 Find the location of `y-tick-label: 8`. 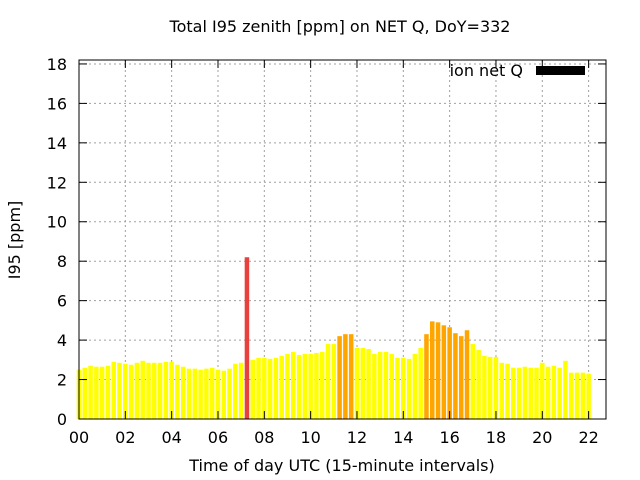

y-tick-label: 8 is located at coordinates (62, 261).